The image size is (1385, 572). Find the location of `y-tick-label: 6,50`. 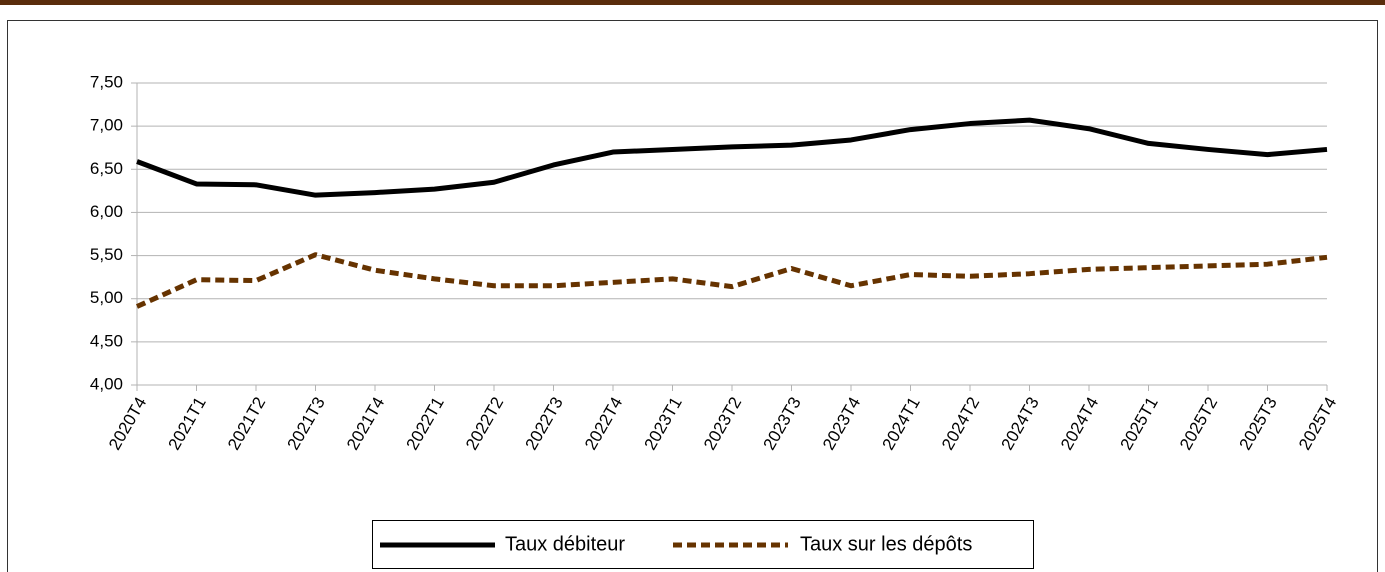

y-tick-label: 6,50 is located at coordinates (106, 168).